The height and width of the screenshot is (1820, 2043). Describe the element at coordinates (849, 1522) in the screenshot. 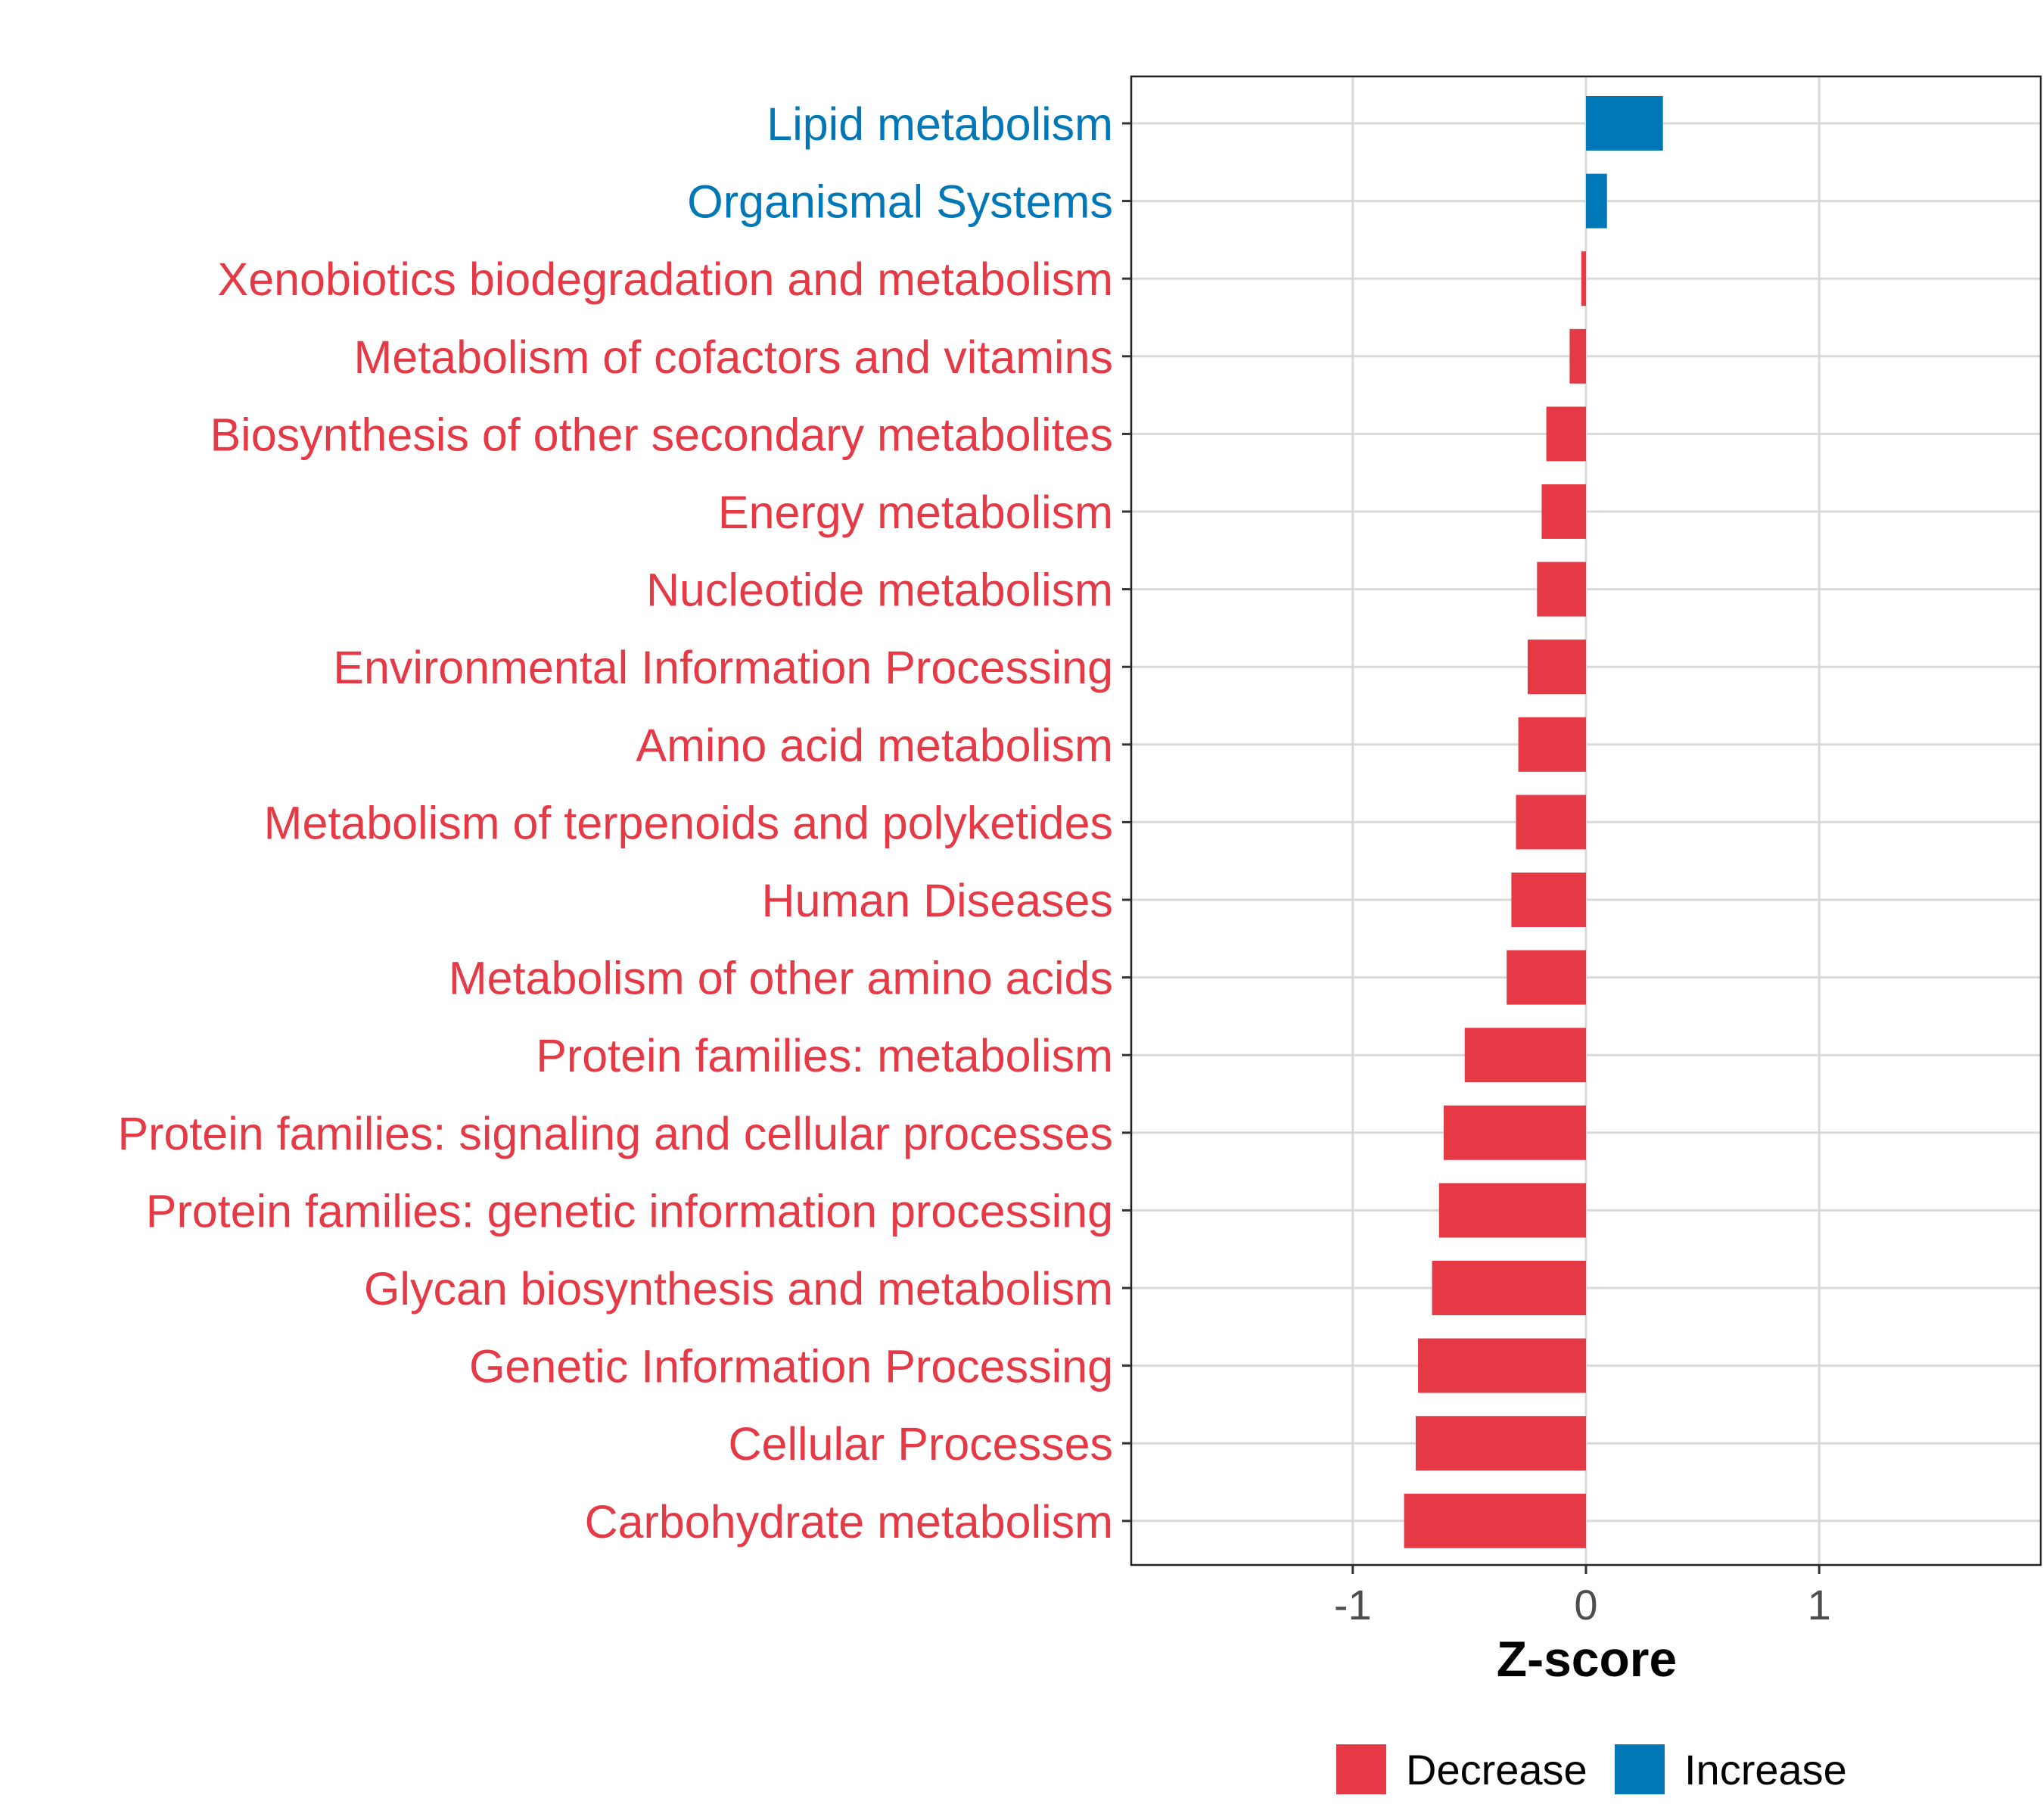

I see `y-tick-label: Carbohydrate metabolism` at that location.